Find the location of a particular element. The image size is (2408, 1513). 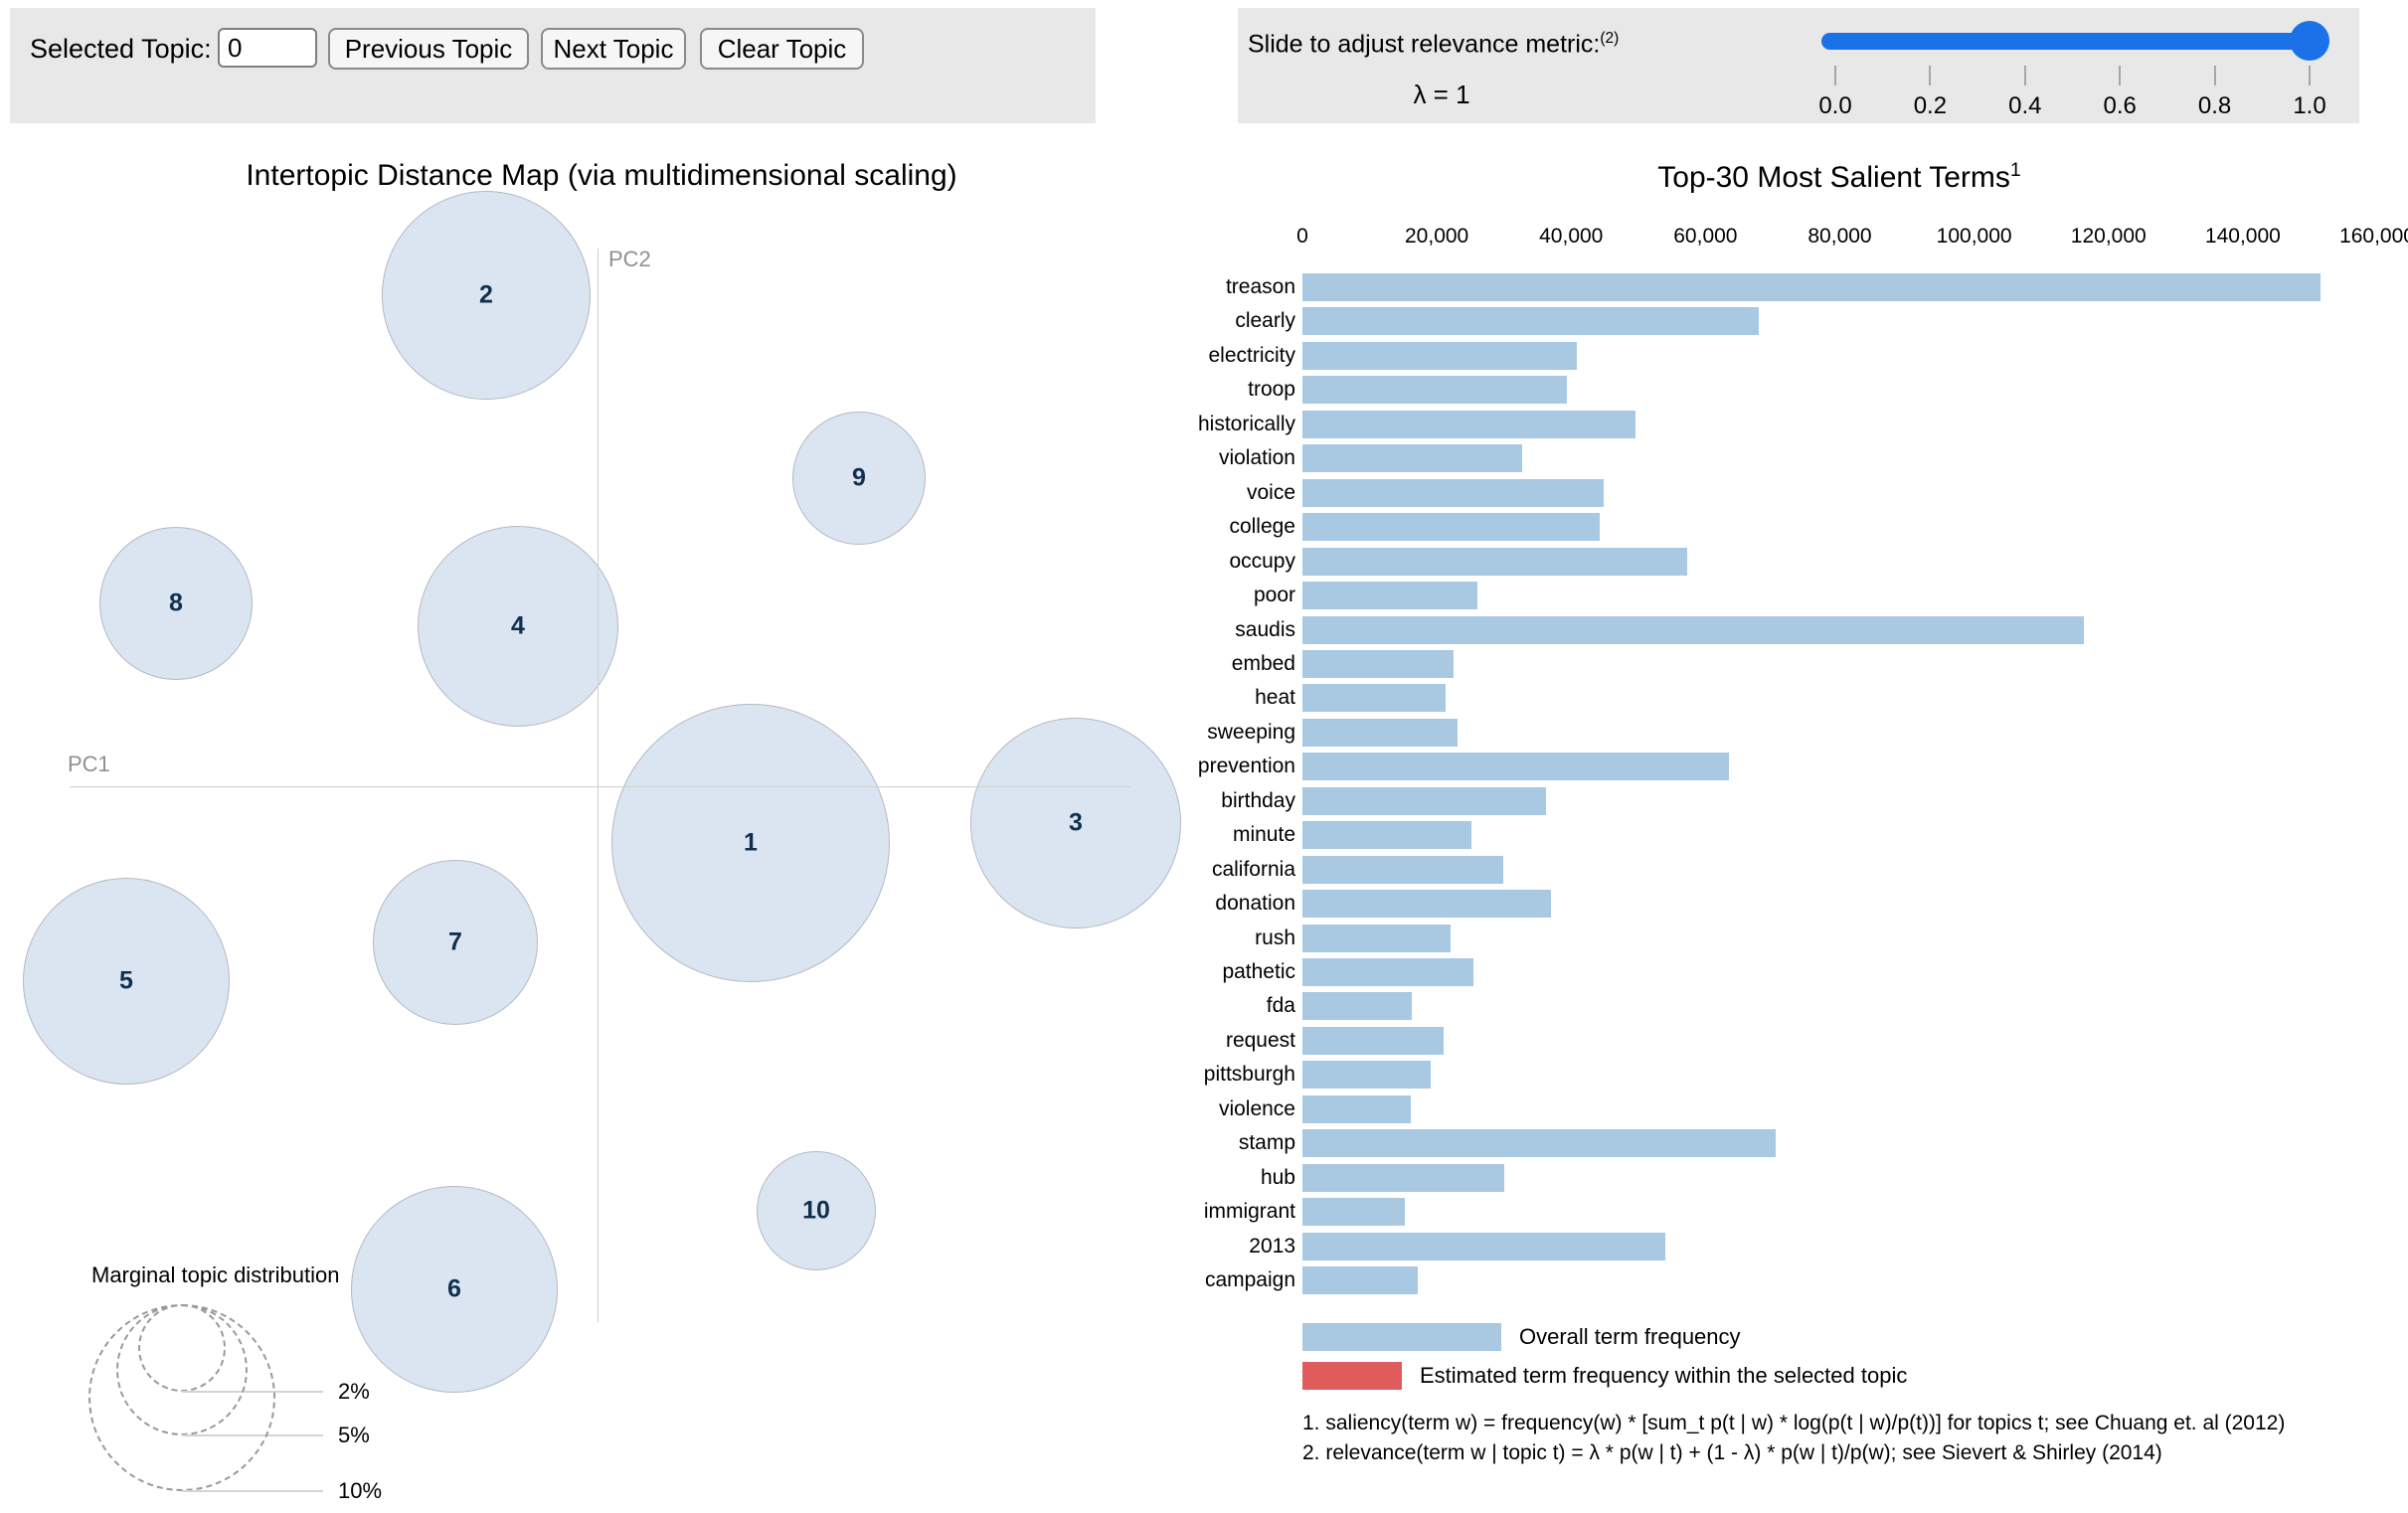

term-label: request is located at coordinates (1260, 1040).